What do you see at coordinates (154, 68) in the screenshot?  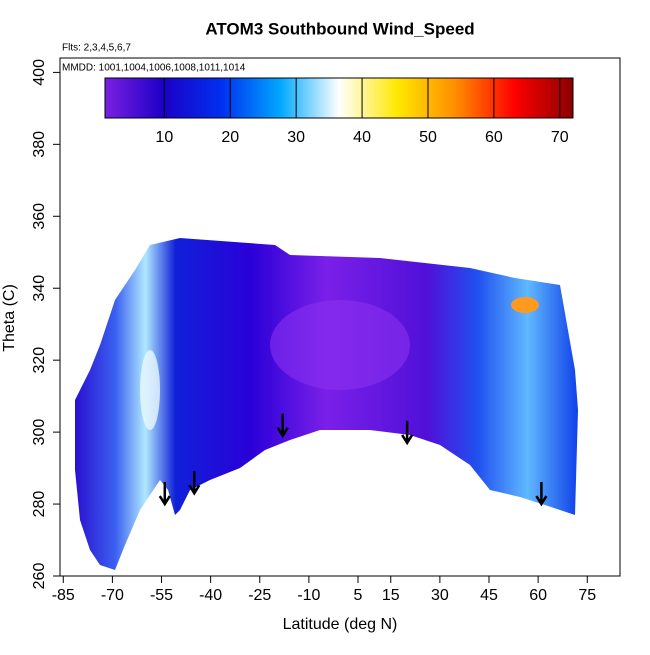 I see `annotation: MMDD: 1001,1004,1006,1008,1011,1014` at bounding box center [154, 68].